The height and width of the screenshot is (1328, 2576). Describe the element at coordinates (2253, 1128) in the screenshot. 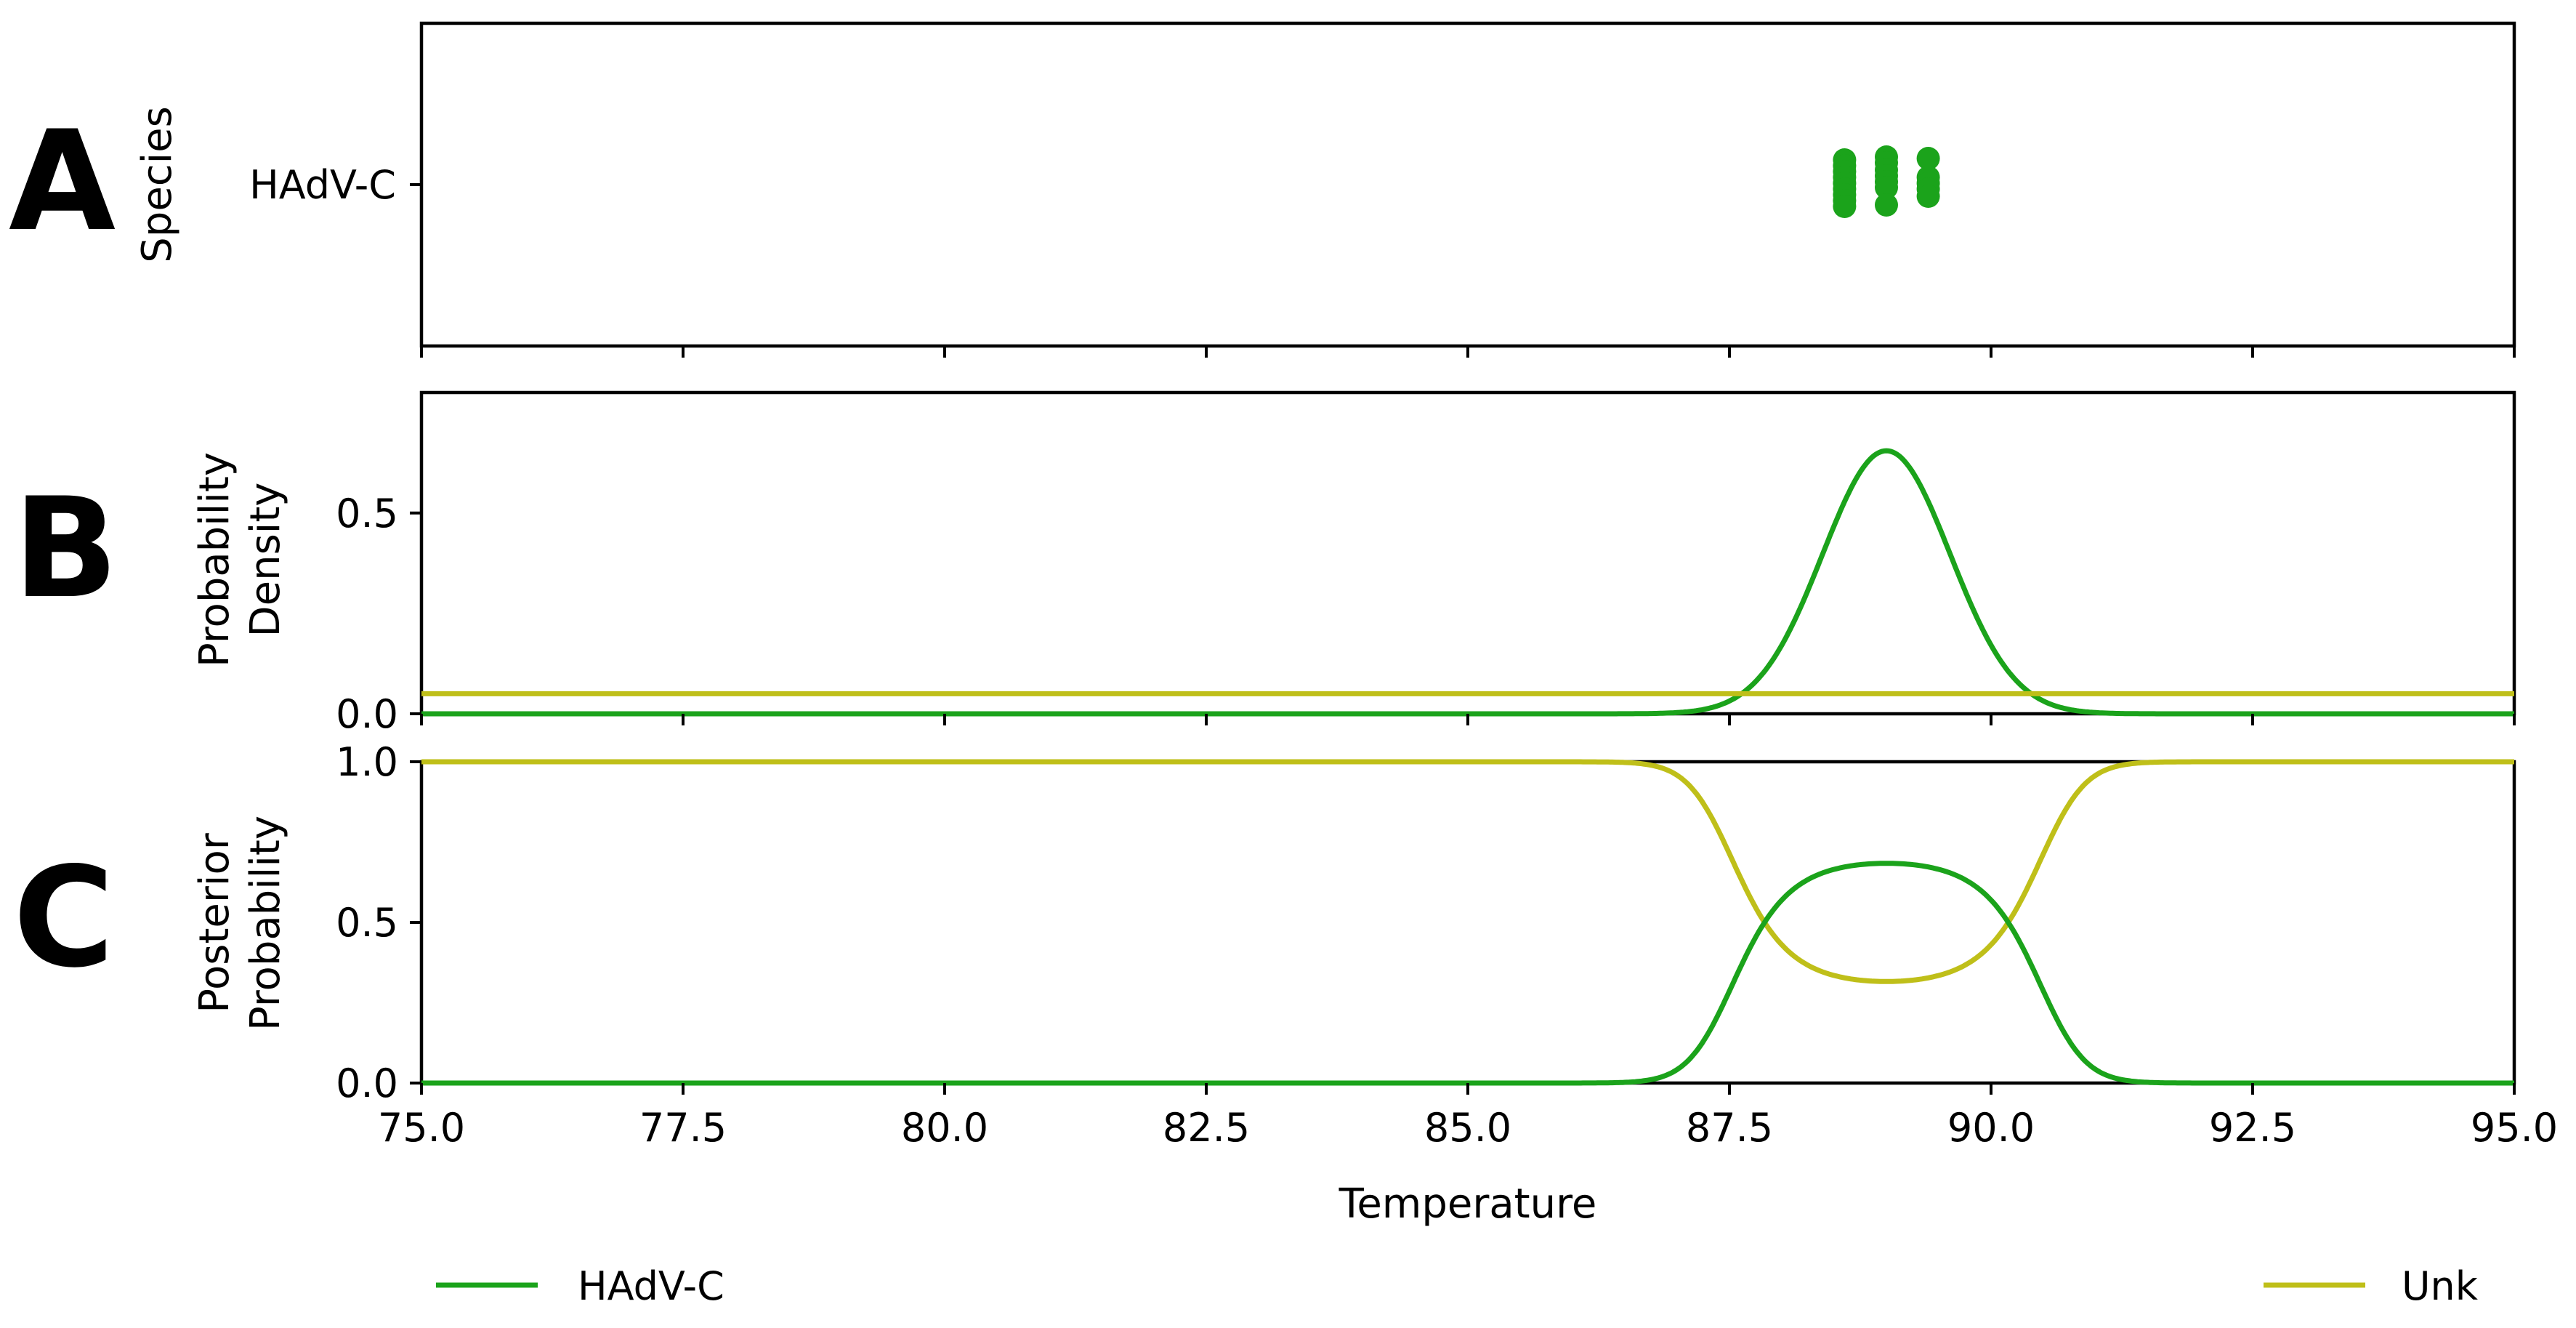

I see `panel-c-xtick-label-7: 92.5` at that location.